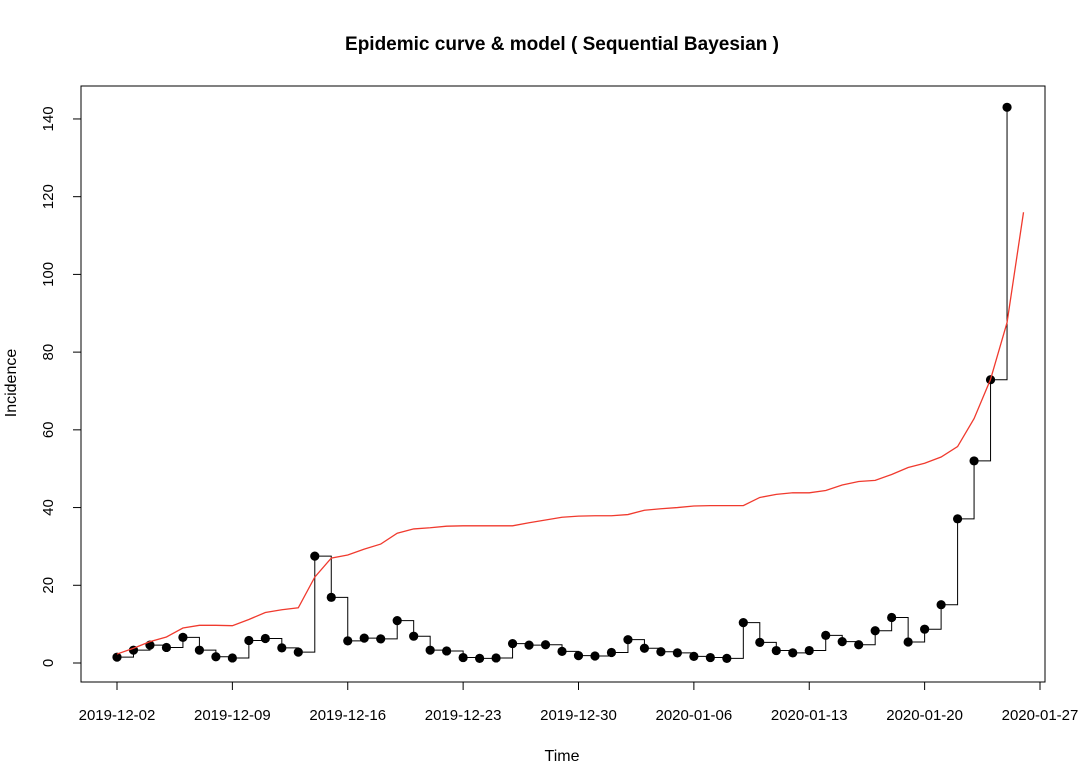 The image size is (1086, 779). I want to click on y-tick-label: 40, so click(48, 507).